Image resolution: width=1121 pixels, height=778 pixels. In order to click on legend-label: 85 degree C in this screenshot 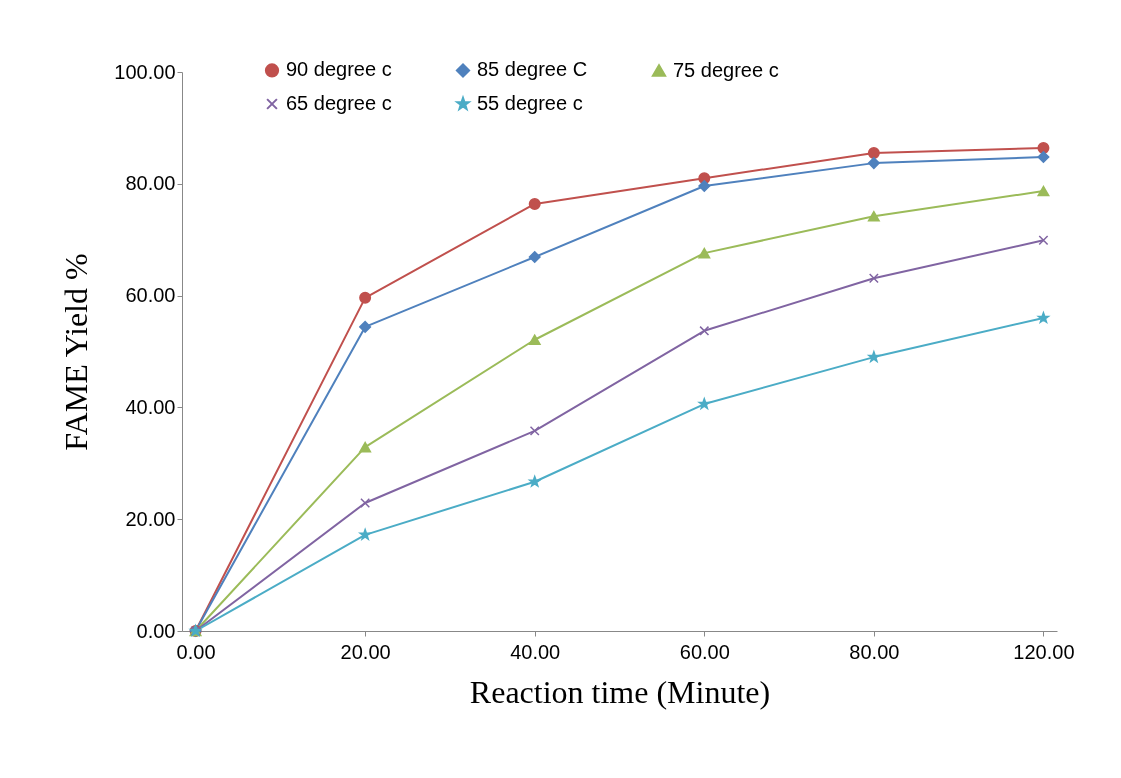, I will do `click(532, 69)`.